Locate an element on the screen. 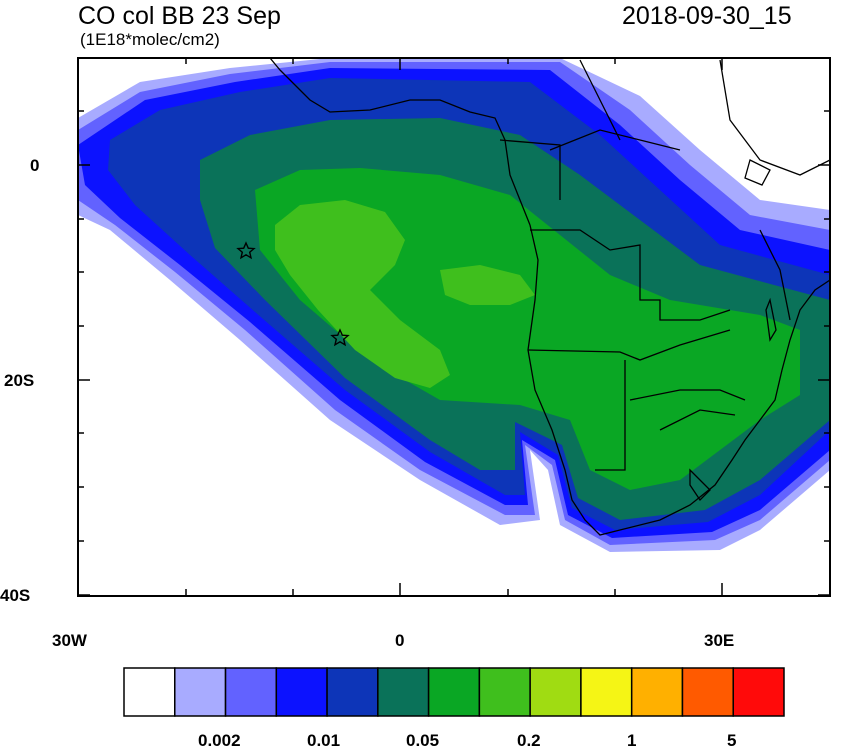  lat-label-40s: 40S is located at coordinates (15, 595).